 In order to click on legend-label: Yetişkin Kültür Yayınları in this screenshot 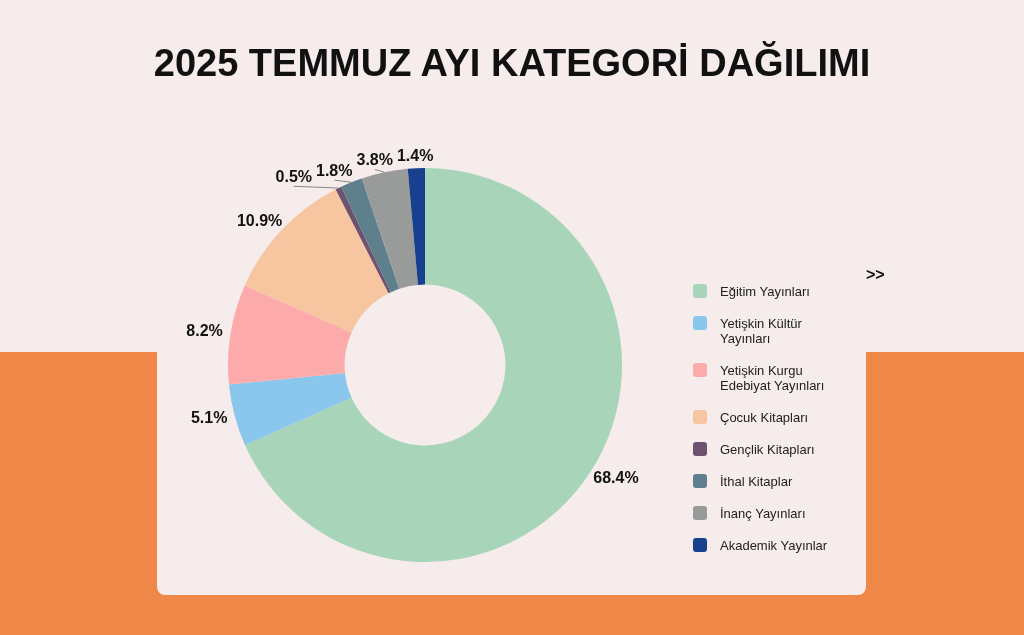, I will do `click(761, 331)`.